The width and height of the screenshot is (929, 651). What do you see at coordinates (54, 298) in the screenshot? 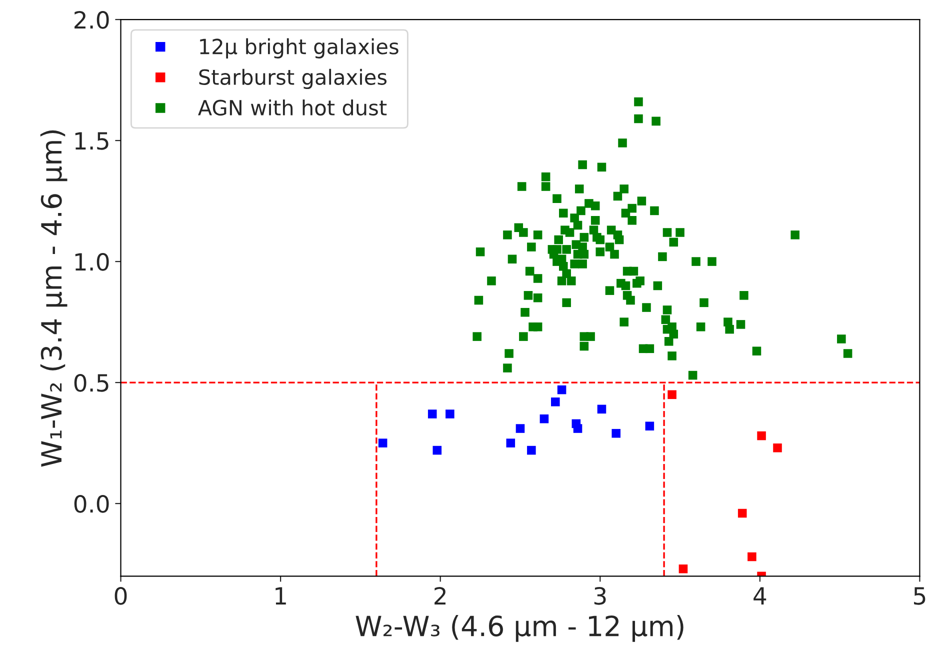
I see `y-axis-title: W₁-W₂ (3.4 μm - 4.6 μm)` at bounding box center [54, 298].